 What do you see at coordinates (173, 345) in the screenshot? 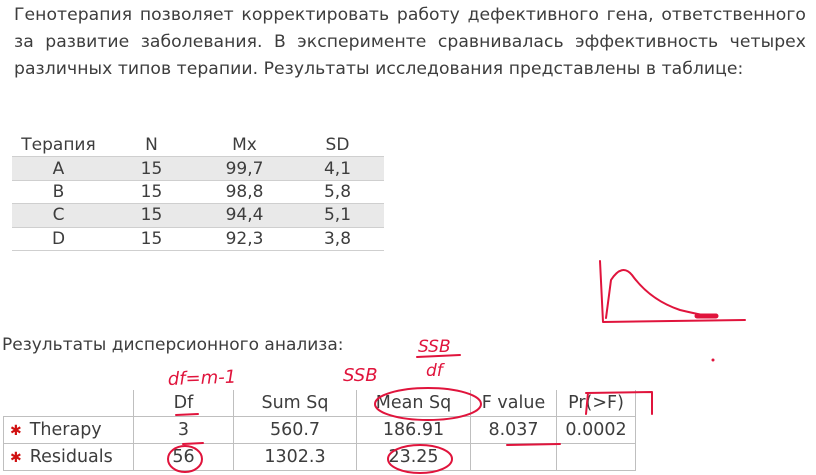
I see `anova-title: Результаты дисперсионного анализа:` at bounding box center [173, 345].